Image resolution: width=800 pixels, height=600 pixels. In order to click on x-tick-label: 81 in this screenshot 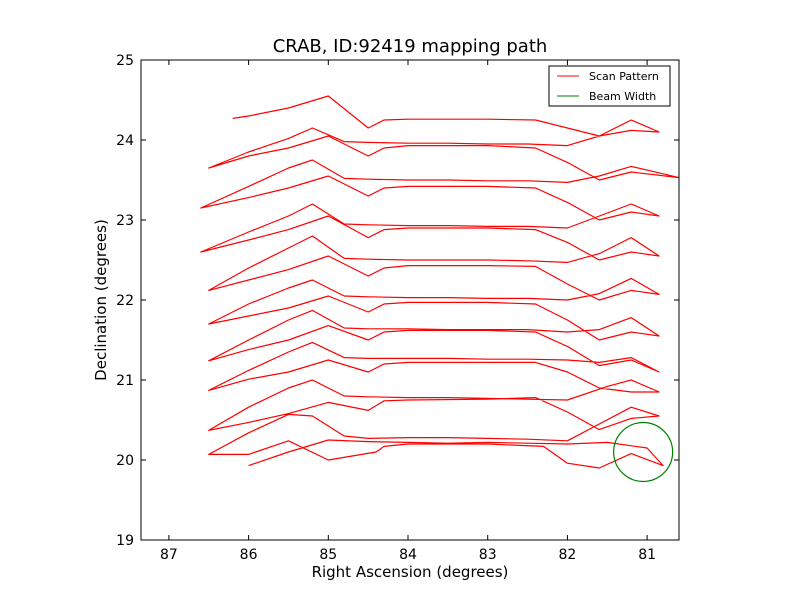, I will do `click(647, 555)`.